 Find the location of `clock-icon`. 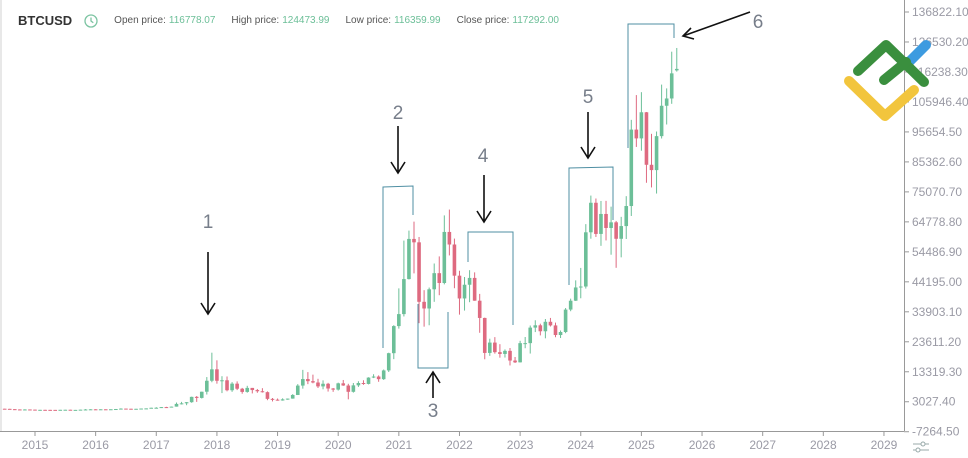

clock-icon is located at coordinates (91, 20).